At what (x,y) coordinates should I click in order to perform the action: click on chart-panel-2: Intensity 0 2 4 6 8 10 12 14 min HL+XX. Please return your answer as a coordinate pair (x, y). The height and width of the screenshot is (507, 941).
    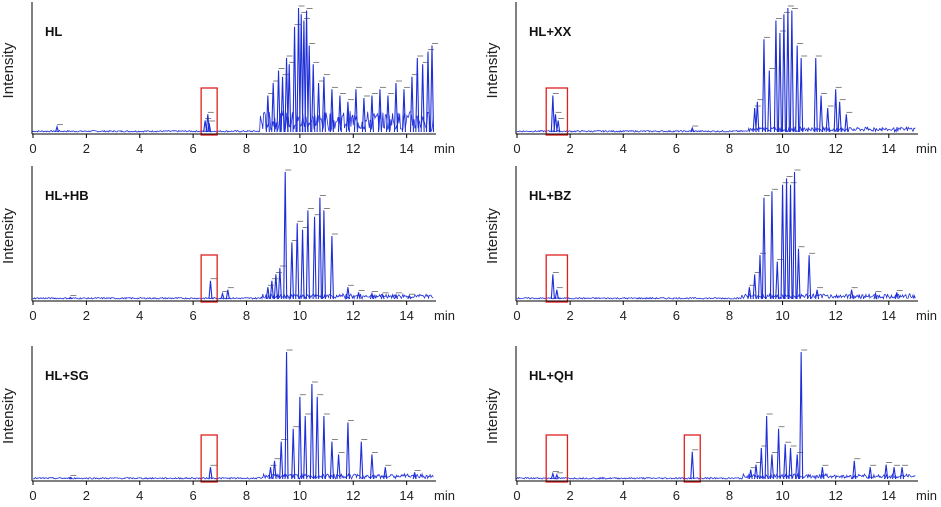
    Looking at the image, I should click on (710, 79).